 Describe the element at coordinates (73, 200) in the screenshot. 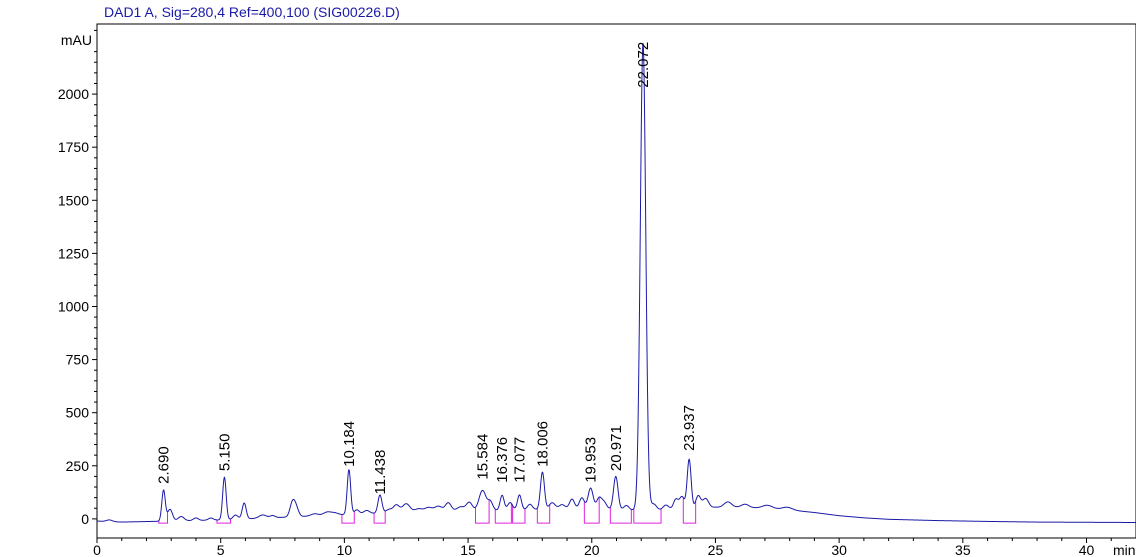

I see `y-tick-label: 1500` at that location.